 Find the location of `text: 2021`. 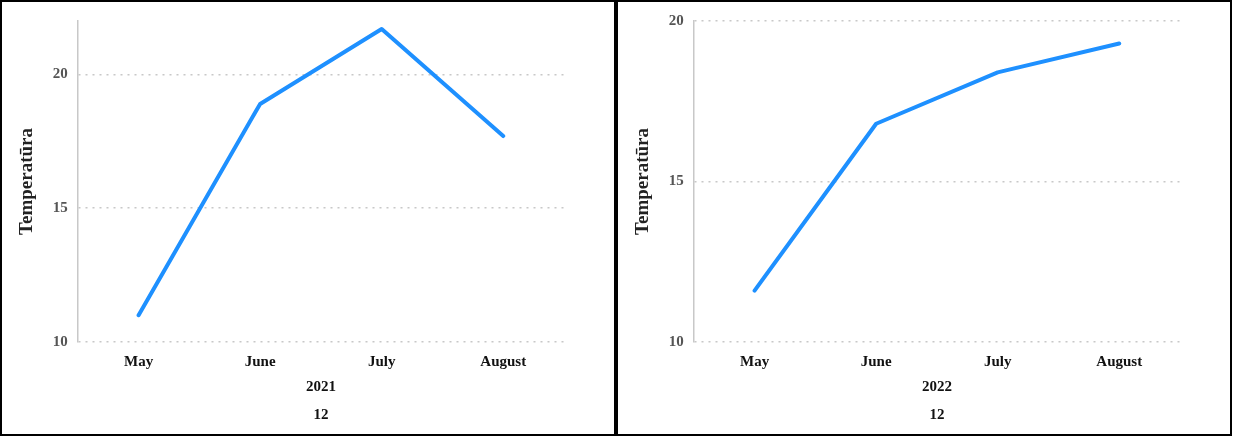

text: 2021 is located at coordinates (320, 386).